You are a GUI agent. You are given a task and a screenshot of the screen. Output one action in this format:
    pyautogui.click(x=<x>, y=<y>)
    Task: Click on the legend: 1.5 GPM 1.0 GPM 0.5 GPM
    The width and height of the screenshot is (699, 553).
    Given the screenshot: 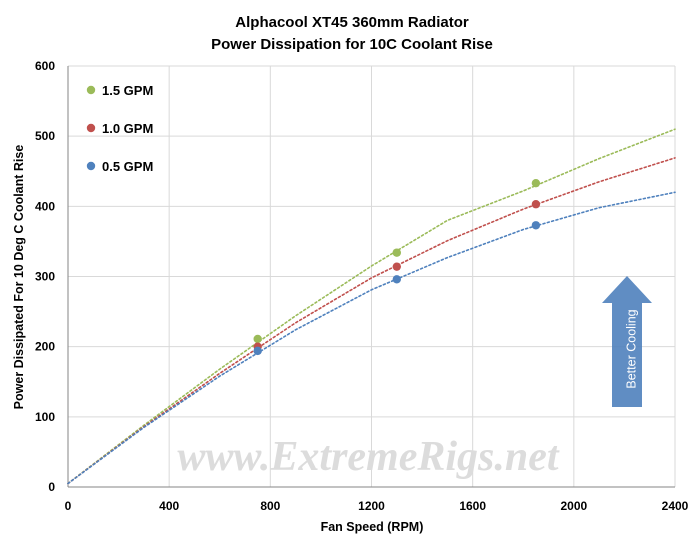 What is the action you would take?
    pyautogui.click(x=119, y=128)
    